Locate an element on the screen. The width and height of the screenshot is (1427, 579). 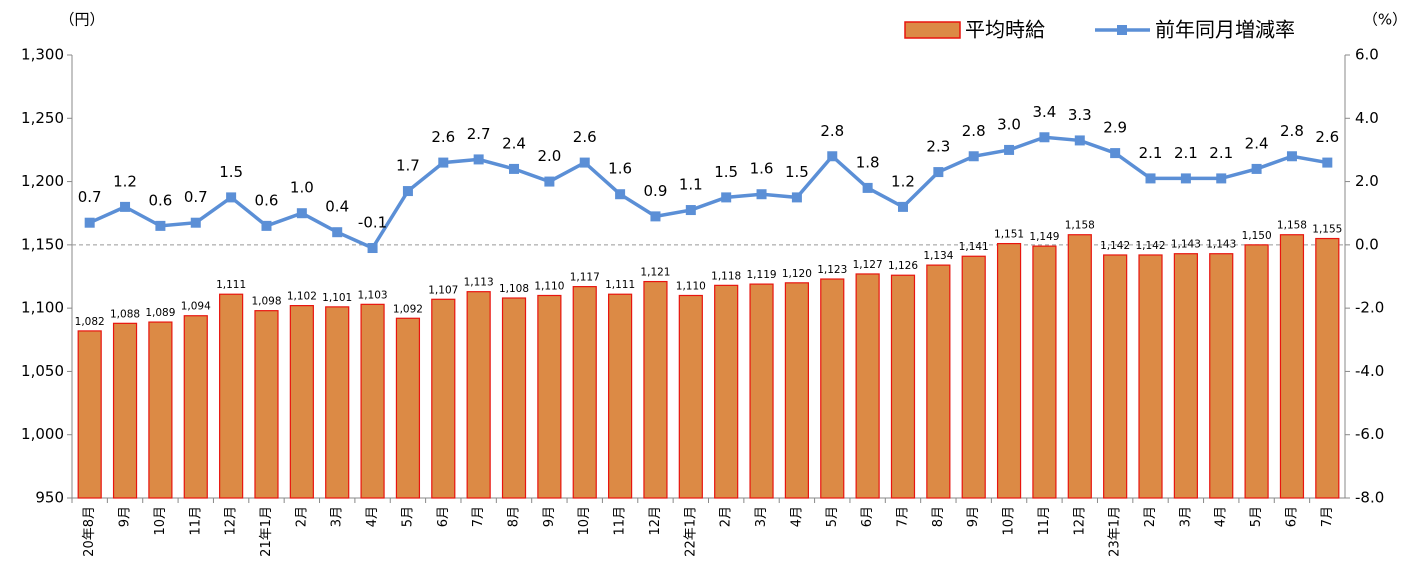
bar-value-label: 1,158 is located at coordinates (1292, 226).